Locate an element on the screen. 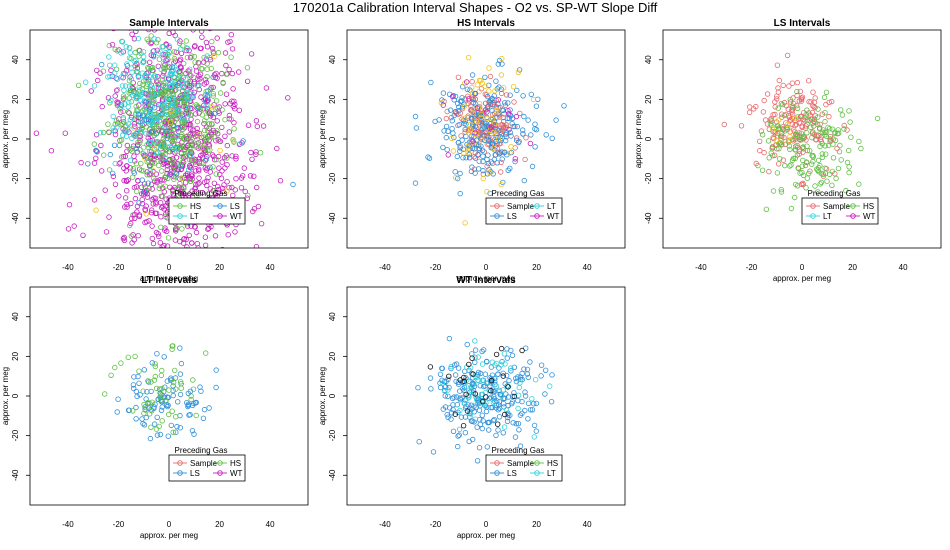  legend-marker-ls is located at coordinates (220, 206).